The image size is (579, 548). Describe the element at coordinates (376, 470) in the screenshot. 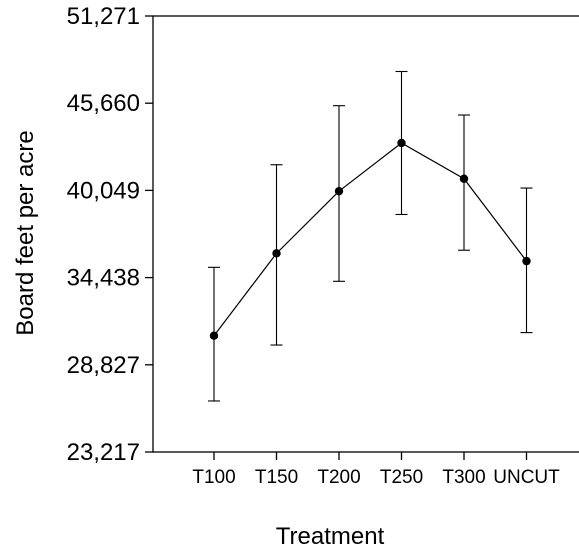

I see `x-axis: T100 T150 T200 T250 T300 UNCUT` at that location.